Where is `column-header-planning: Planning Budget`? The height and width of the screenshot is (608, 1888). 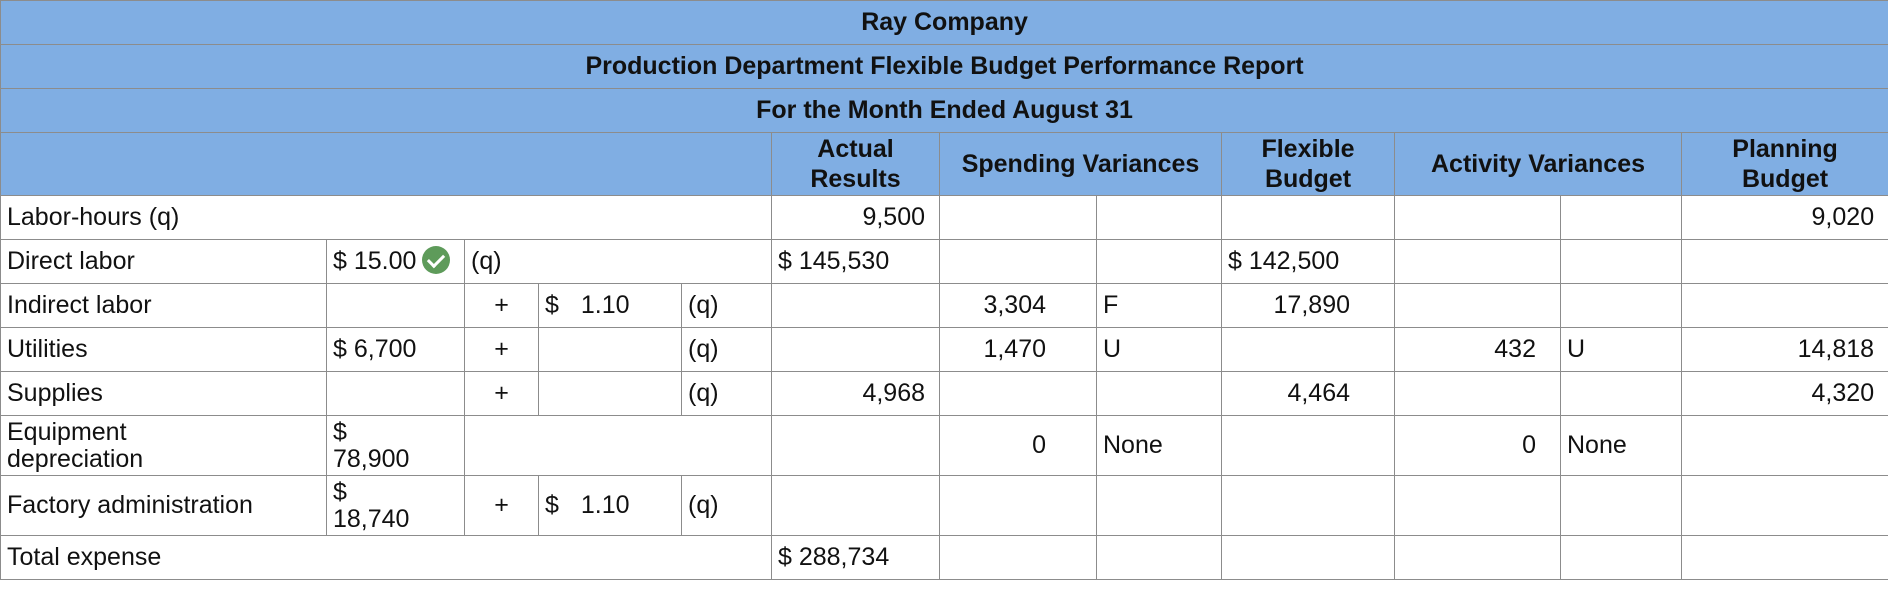 column-header-planning: Planning Budget is located at coordinates (1784, 164).